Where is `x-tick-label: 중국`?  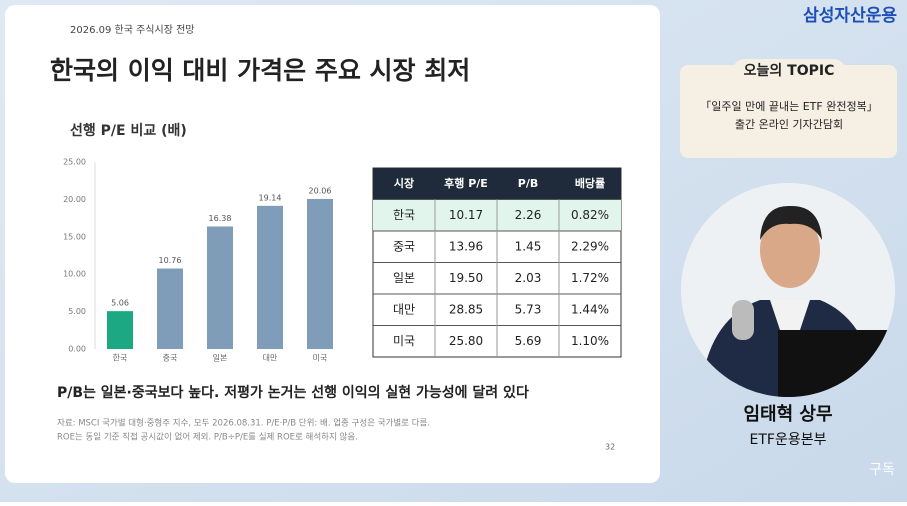 x-tick-label: 중국 is located at coordinates (170, 358).